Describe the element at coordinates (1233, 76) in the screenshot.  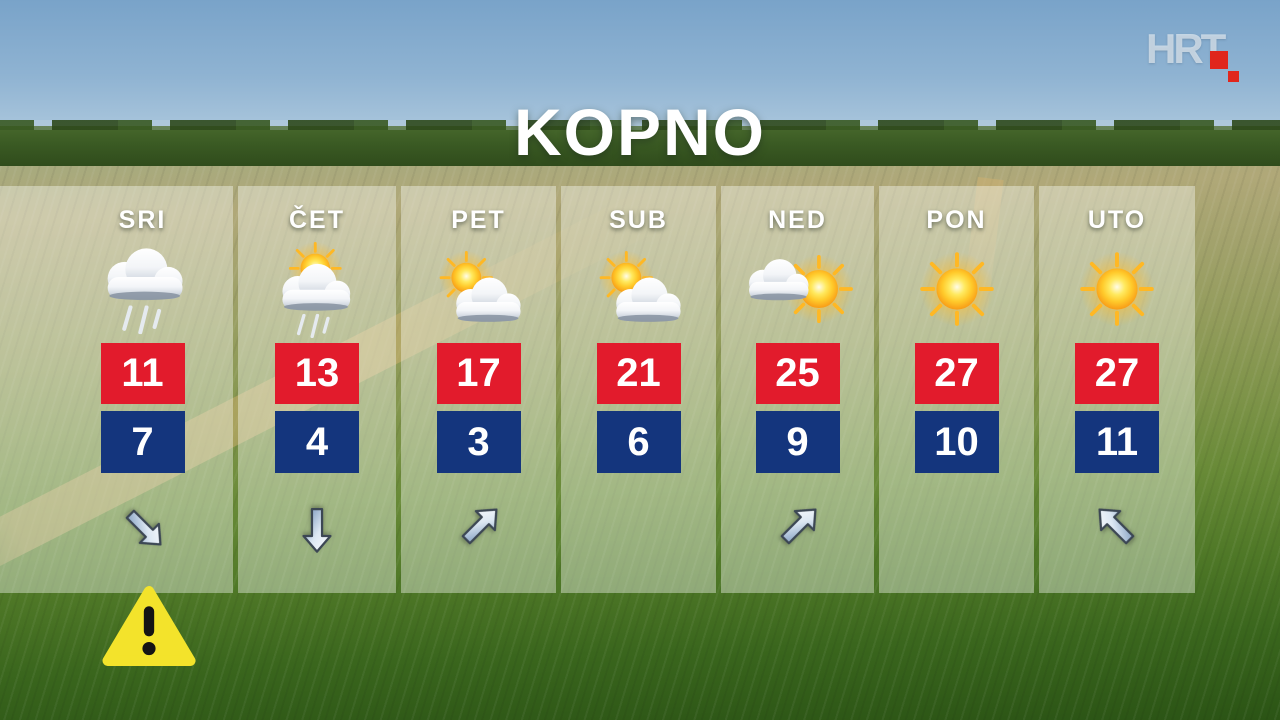
I see `hrt-logo-small-red-square` at that location.